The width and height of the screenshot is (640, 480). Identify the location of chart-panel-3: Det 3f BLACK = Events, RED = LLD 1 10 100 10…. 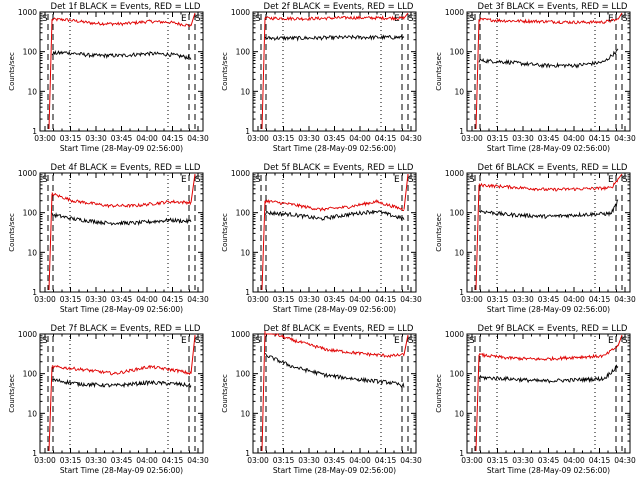
(535, 77).